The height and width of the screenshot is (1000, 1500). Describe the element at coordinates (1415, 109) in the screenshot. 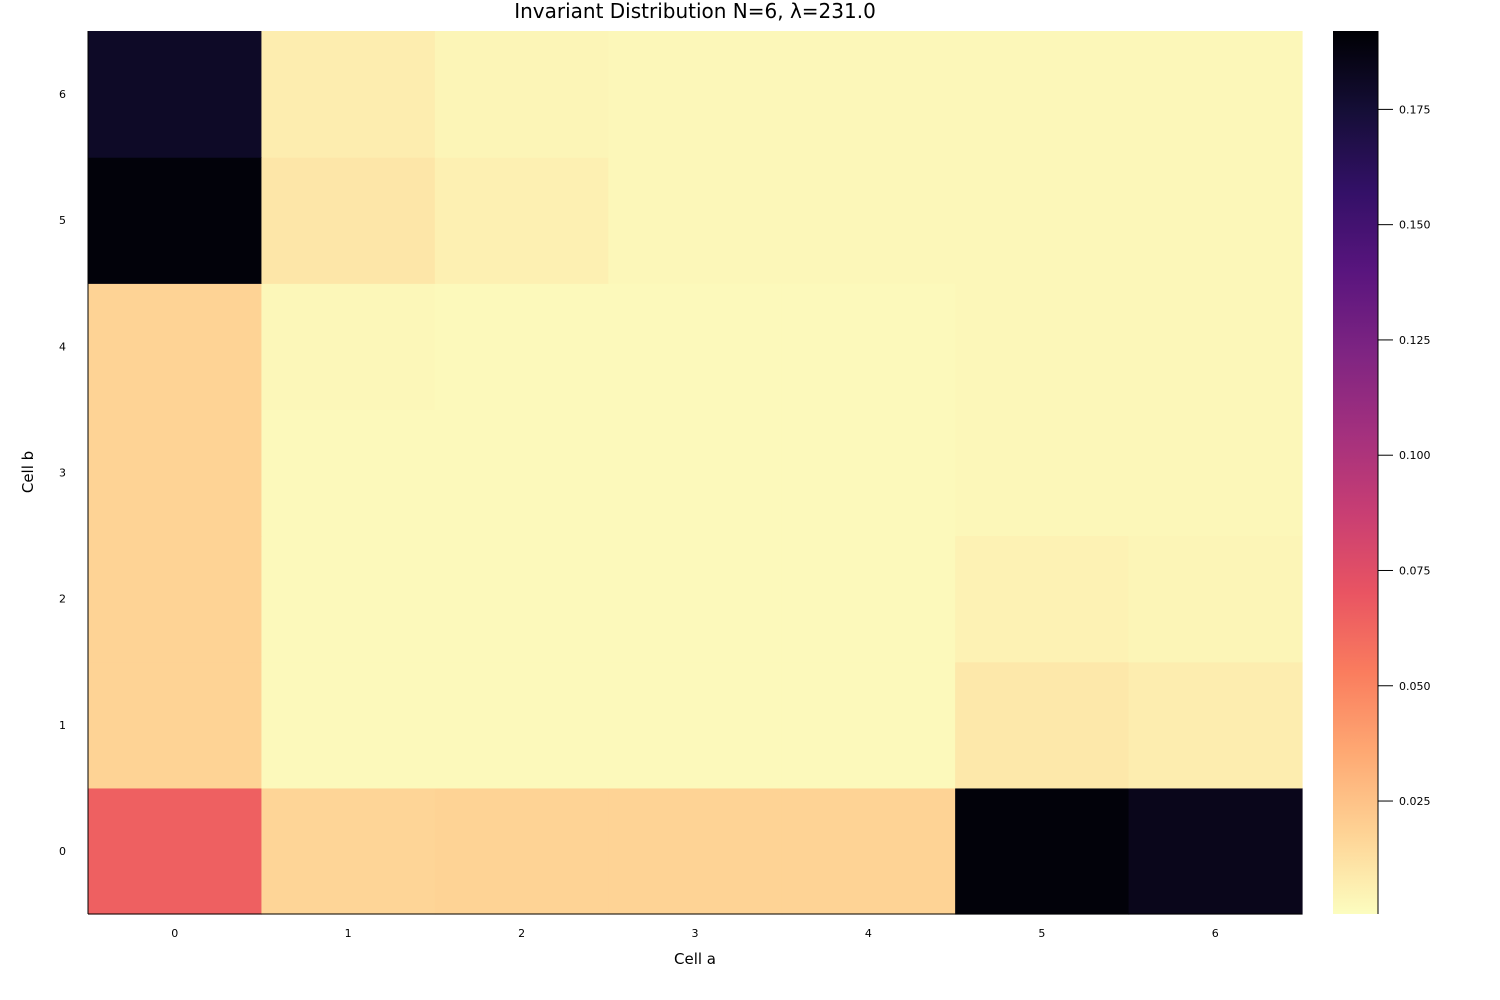

I see `colorbar-tick-label: 0.175` at that location.